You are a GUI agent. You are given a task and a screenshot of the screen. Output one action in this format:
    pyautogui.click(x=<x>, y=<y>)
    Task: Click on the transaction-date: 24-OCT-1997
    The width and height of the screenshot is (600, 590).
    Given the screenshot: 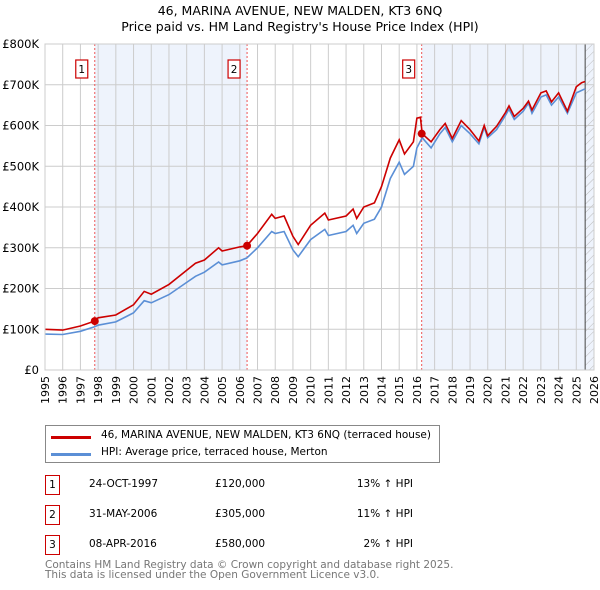 What is the action you would take?
    pyautogui.click(x=123, y=484)
    